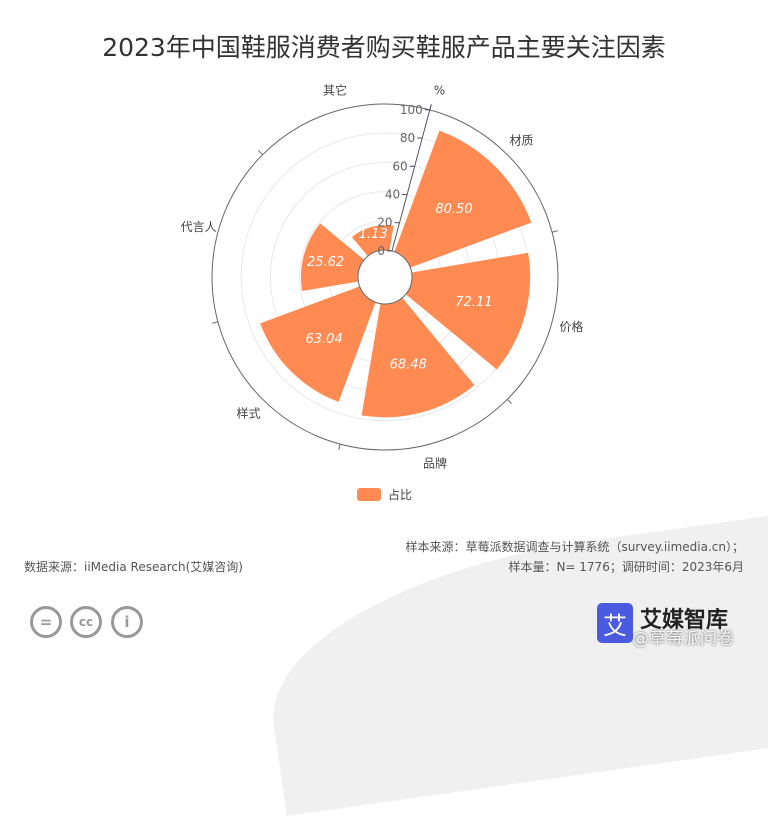  Describe the element at coordinates (571, 326) in the screenshot. I see `category-label: 价格` at that location.